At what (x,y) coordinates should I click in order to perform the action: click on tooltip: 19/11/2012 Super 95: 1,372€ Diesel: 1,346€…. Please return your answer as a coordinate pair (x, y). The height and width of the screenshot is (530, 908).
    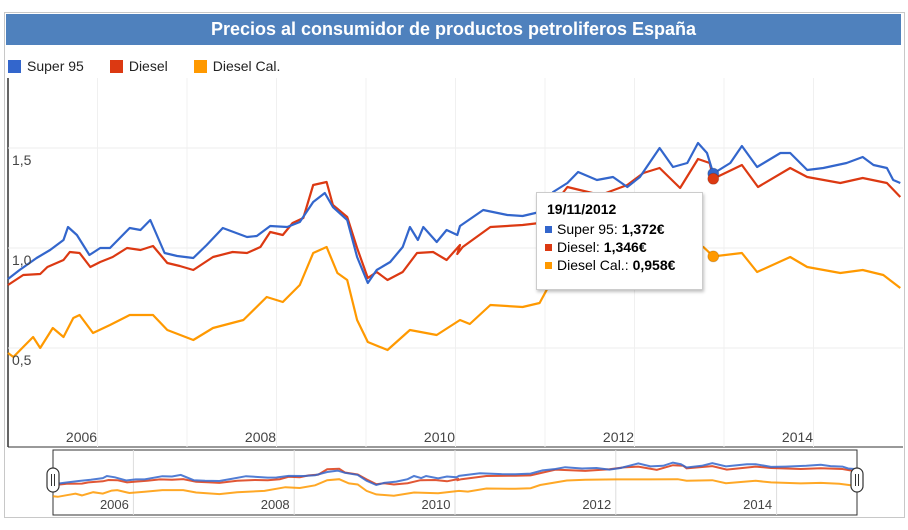
    Looking at the image, I should click on (619, 241).